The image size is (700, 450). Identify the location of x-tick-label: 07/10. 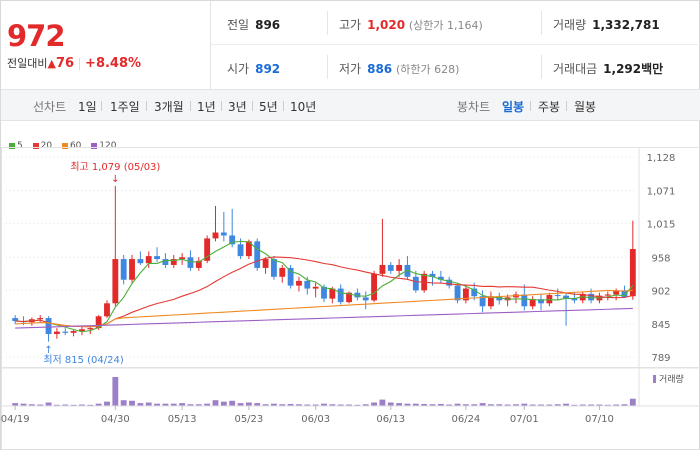
(599, 419).